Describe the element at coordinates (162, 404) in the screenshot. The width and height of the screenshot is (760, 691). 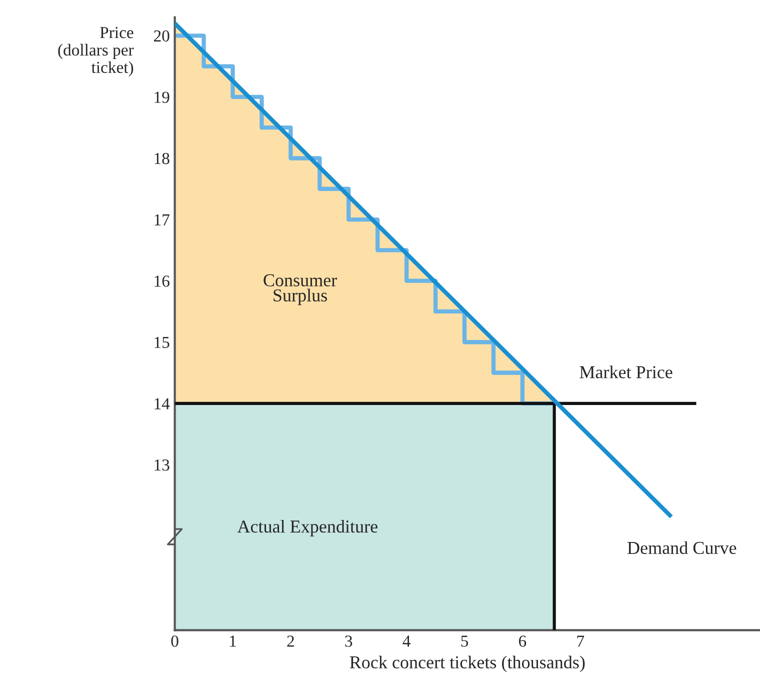
I see `y-tick-label: 14` at that location.